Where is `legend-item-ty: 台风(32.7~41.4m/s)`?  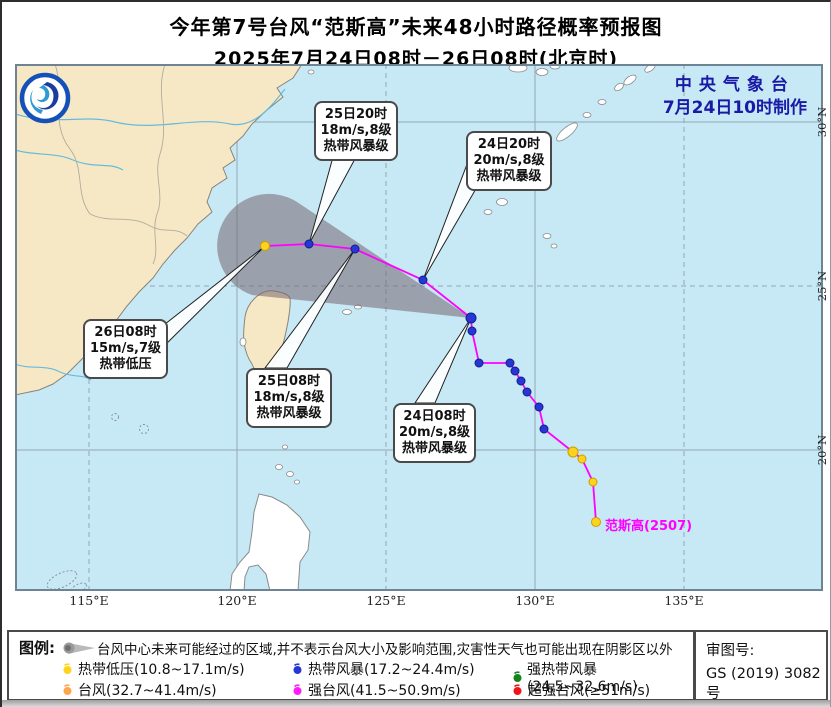 legend-item-ty: 台风(32.7~41.4m/s) is located at coordinates (139, 690).